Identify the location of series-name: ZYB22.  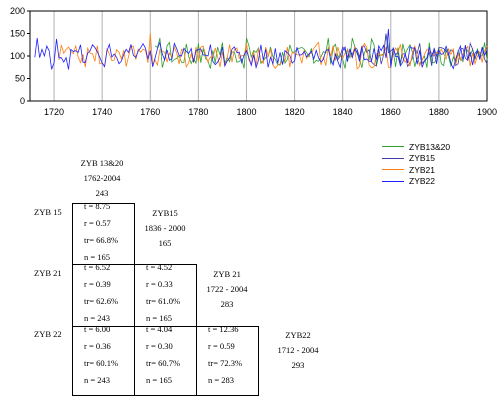
(298, 335).